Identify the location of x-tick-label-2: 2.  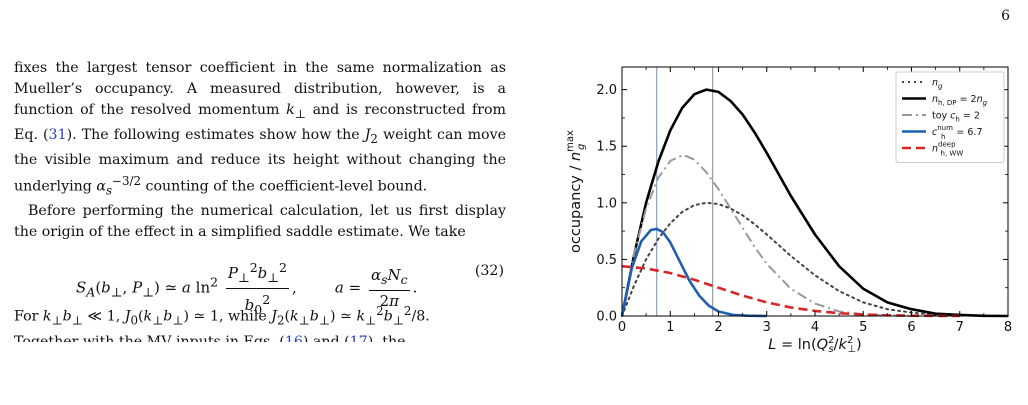
(718, 327).